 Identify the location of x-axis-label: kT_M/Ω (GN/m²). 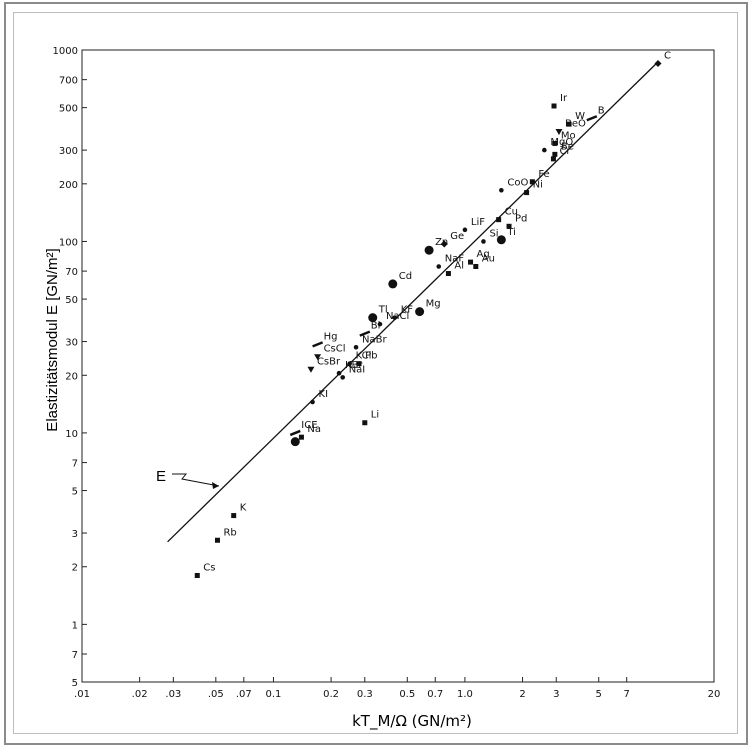
(412, 721).